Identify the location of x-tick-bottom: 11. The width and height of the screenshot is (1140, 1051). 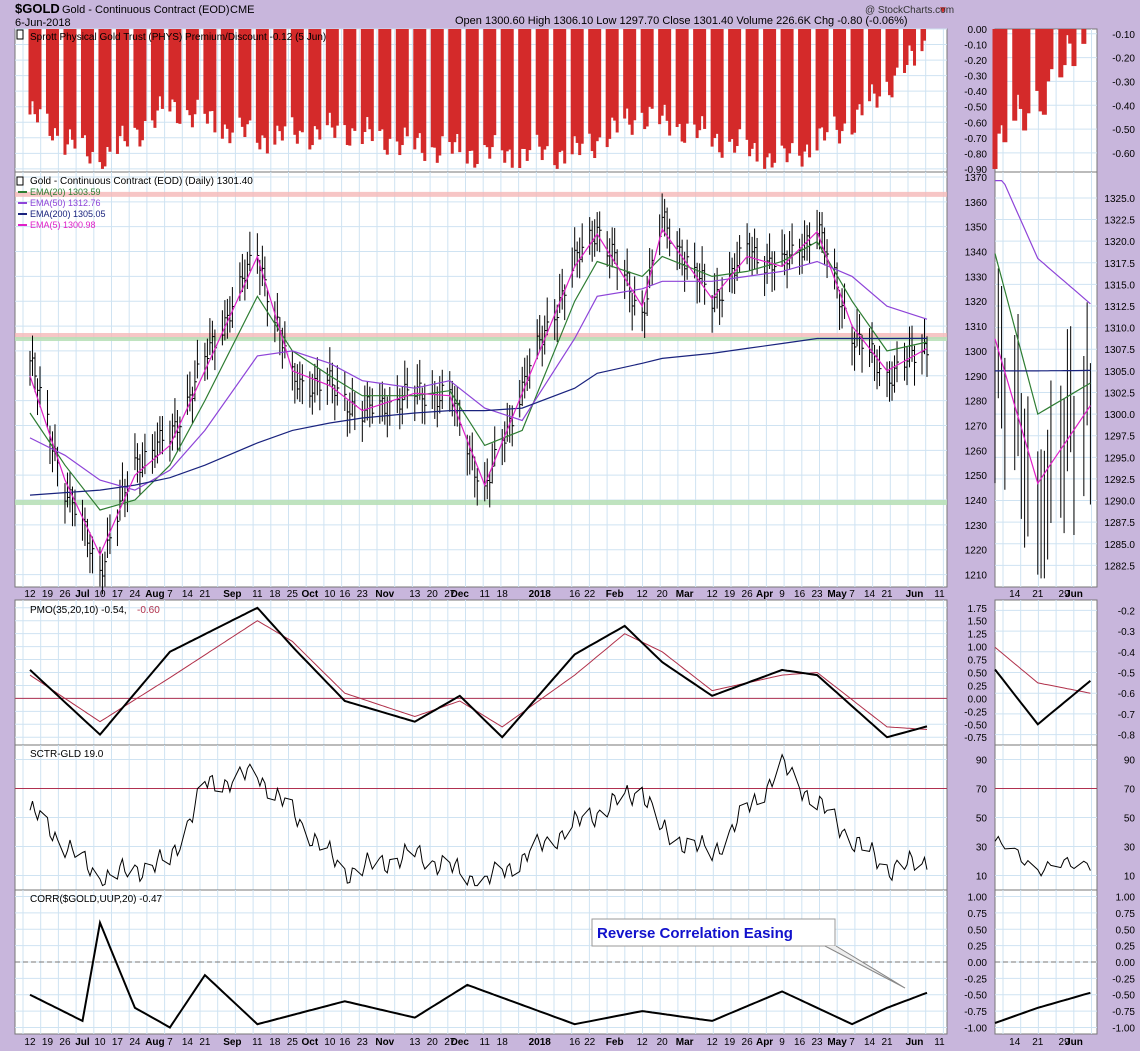
(485, 1042).